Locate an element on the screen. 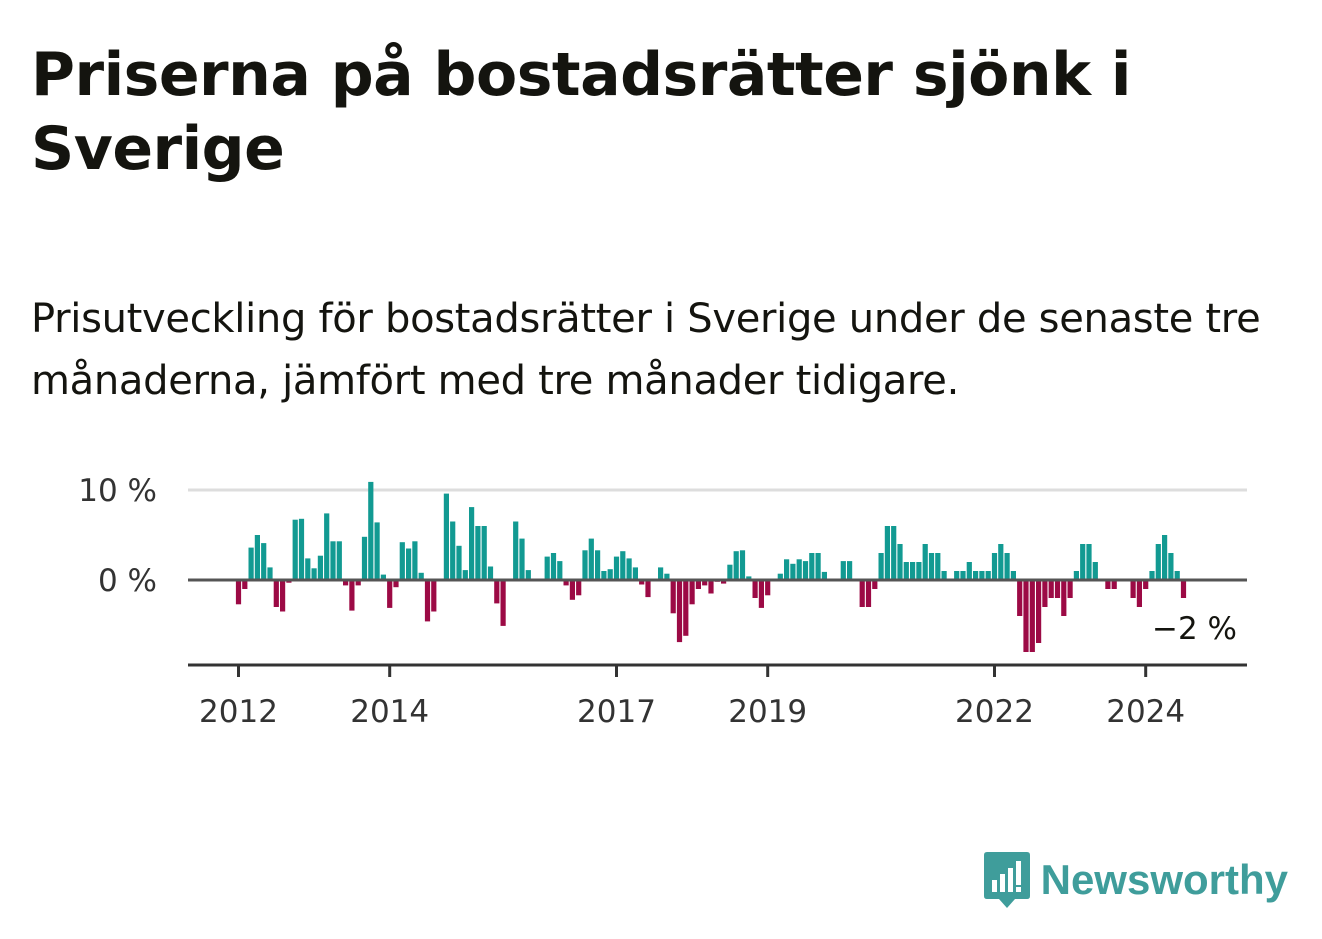 The height and width of the screenshot is (939, 1322). x-tick-label: 2024 is located at coordinates (1145, 712).